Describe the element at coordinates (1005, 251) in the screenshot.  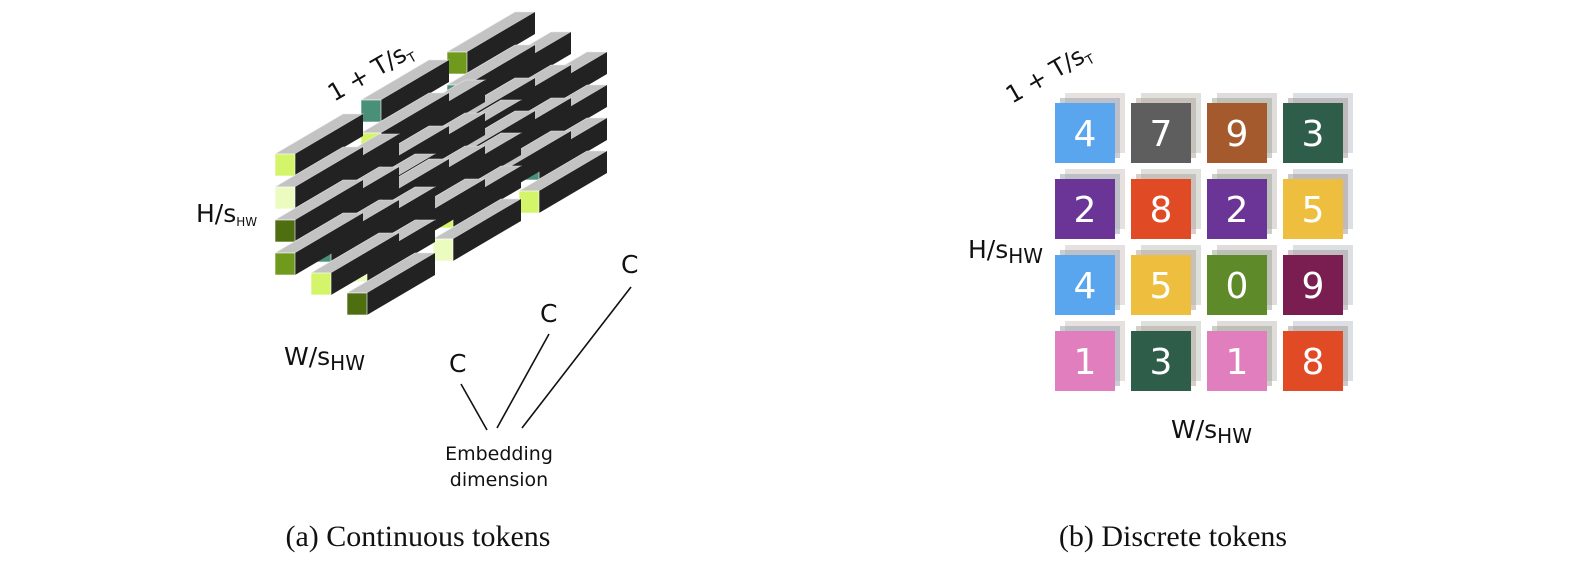
I see `height-axis-label-b: H/sHW` at that location.